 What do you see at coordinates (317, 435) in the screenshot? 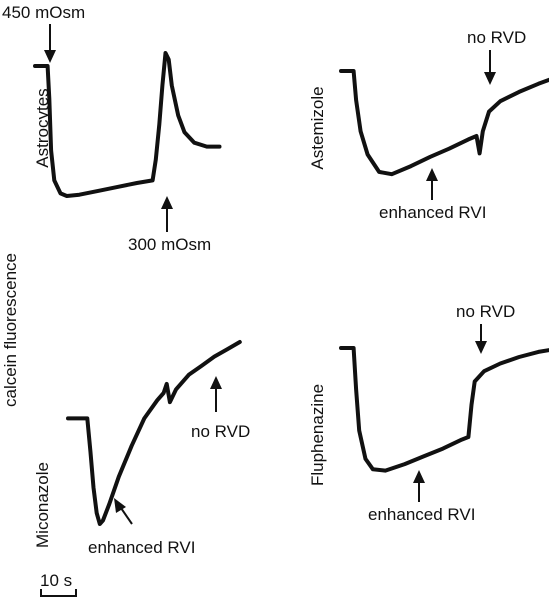
I see `panel-label: Fluphenazine` at bounding box center [317, 435].